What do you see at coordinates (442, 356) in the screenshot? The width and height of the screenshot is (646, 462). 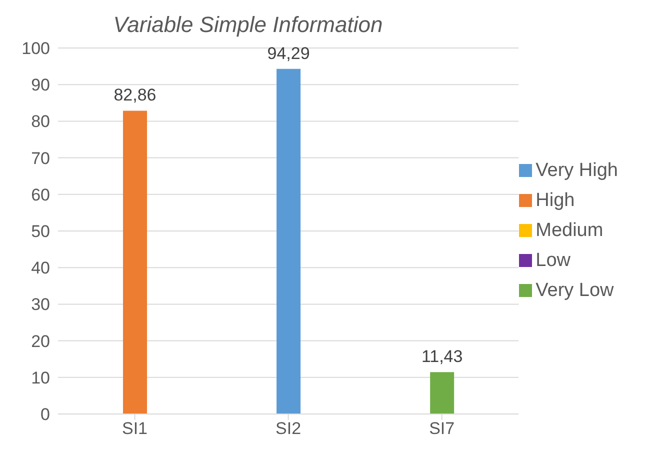 I see `data-label: 11,43` at bounding box center [442, 356].